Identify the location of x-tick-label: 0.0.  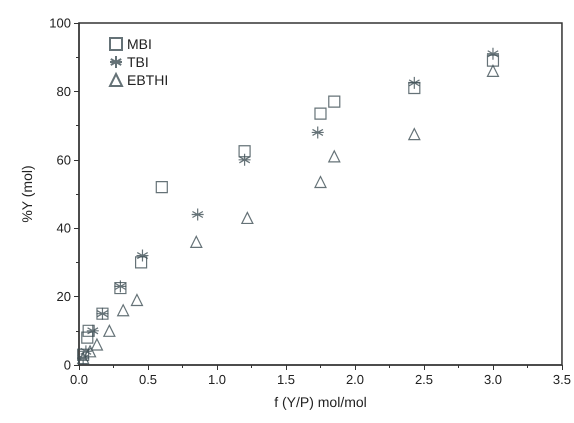
(79, 379).